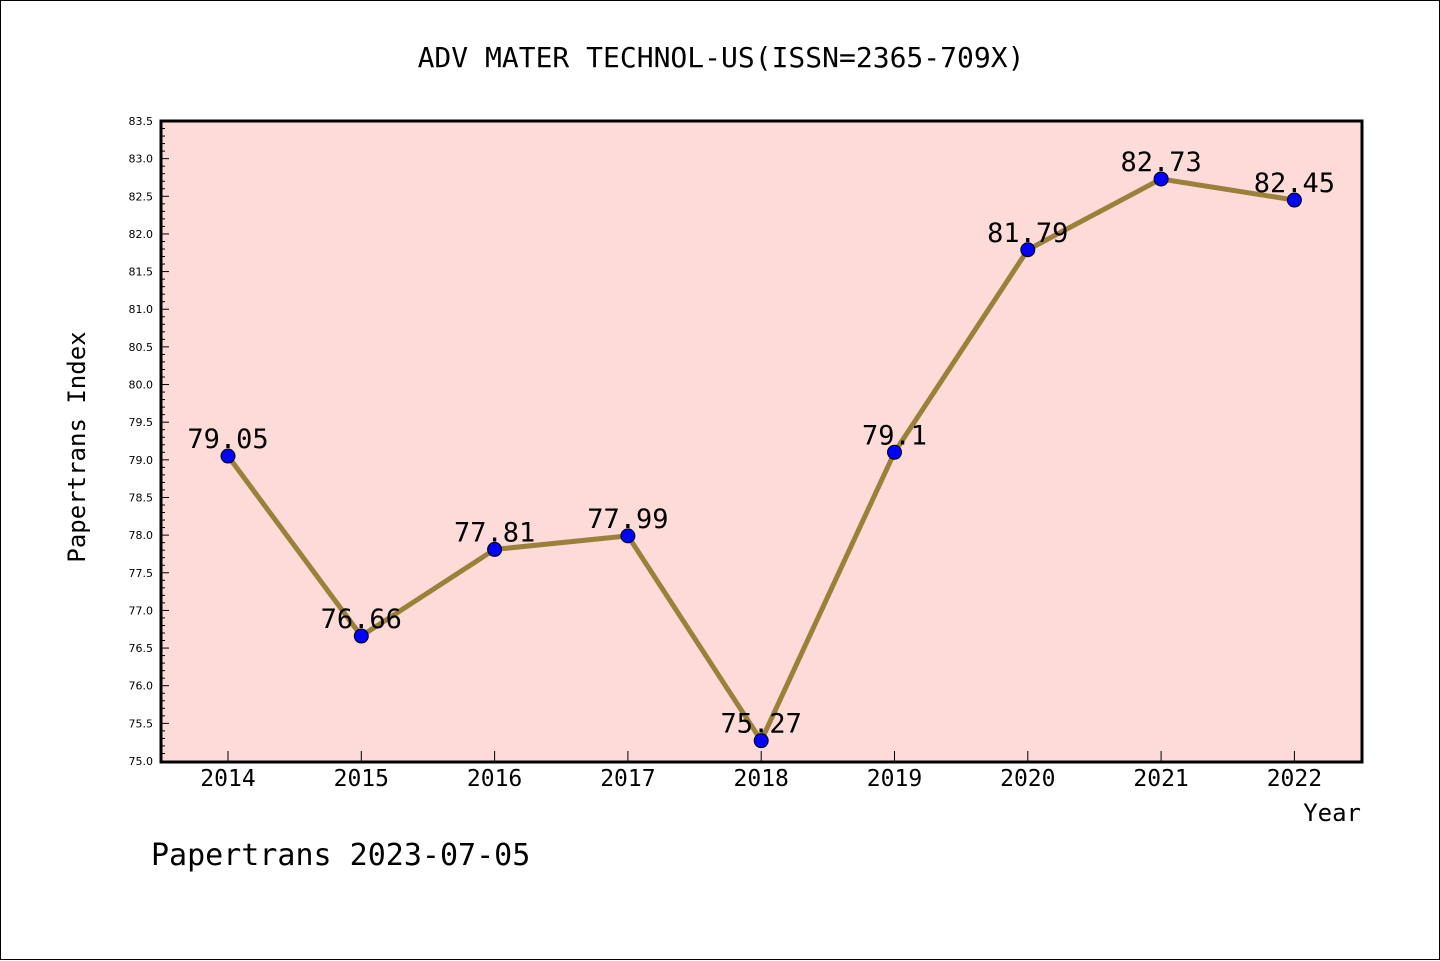  What do you see at coordinates (141, 761) in the screenshot?
I see `y-tick-label: 75.0` at bounding box center [141, 761].